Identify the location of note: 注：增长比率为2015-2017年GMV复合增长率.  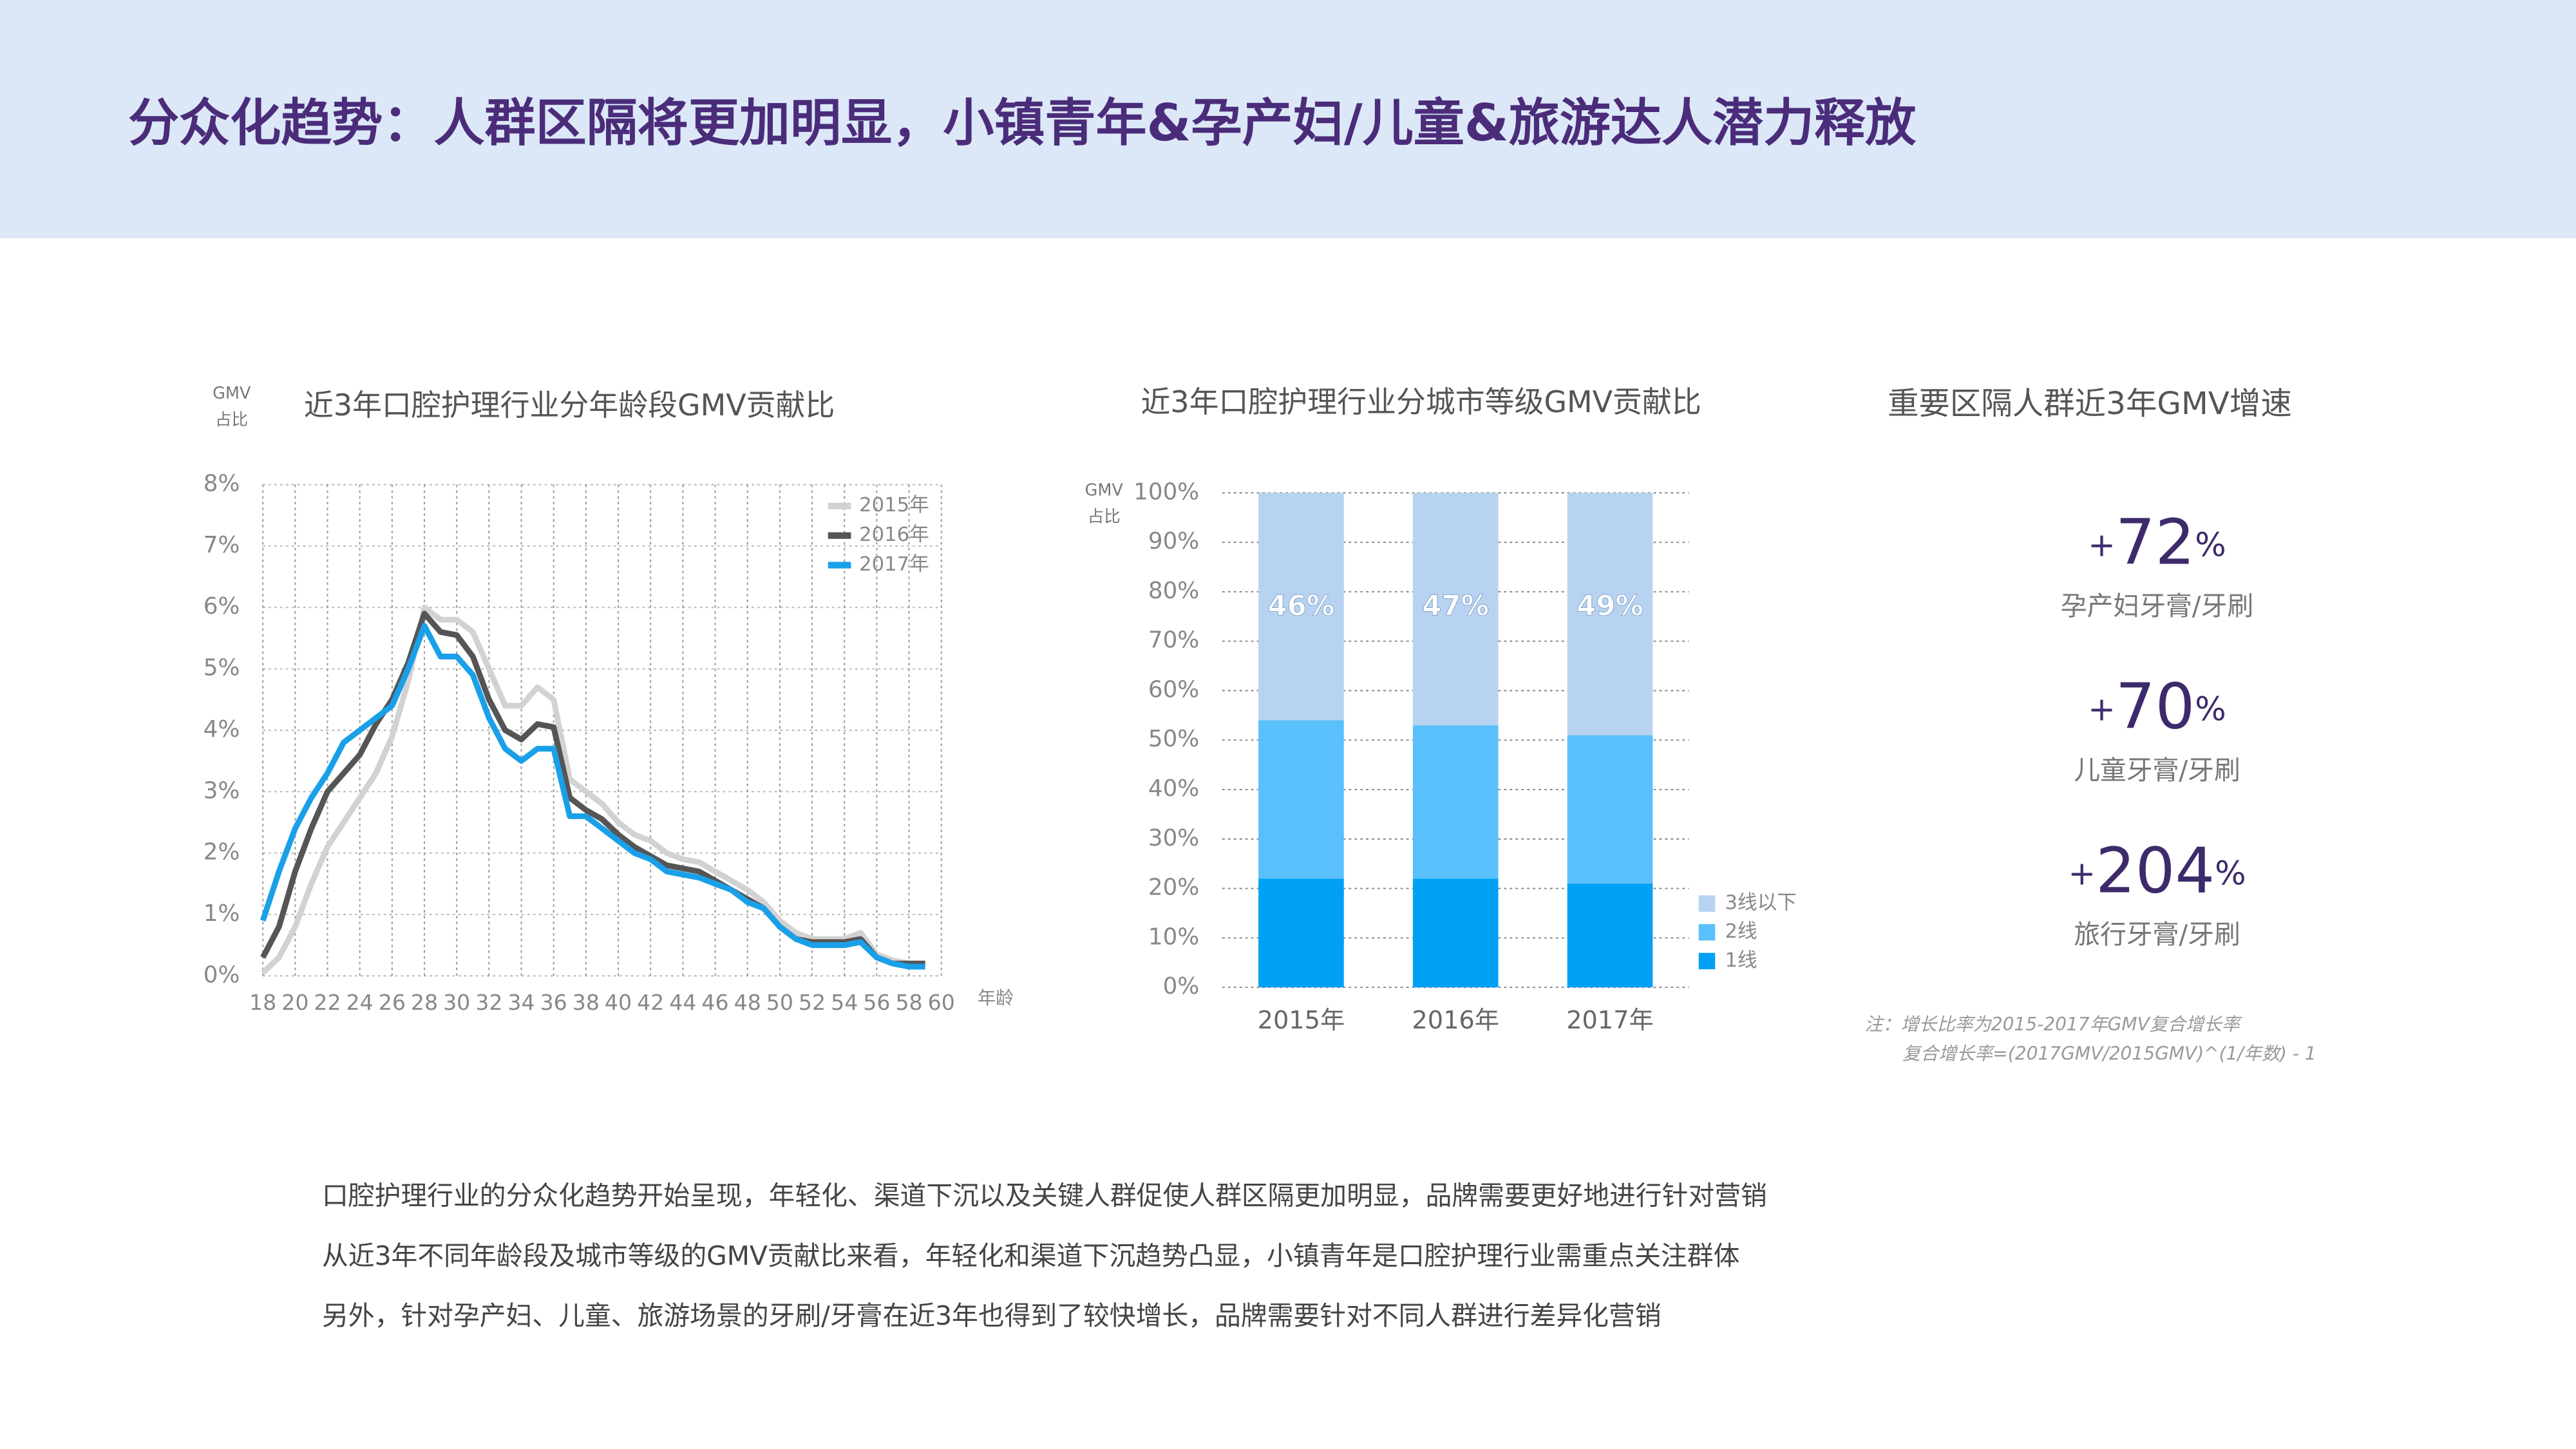
(2053, 1025).